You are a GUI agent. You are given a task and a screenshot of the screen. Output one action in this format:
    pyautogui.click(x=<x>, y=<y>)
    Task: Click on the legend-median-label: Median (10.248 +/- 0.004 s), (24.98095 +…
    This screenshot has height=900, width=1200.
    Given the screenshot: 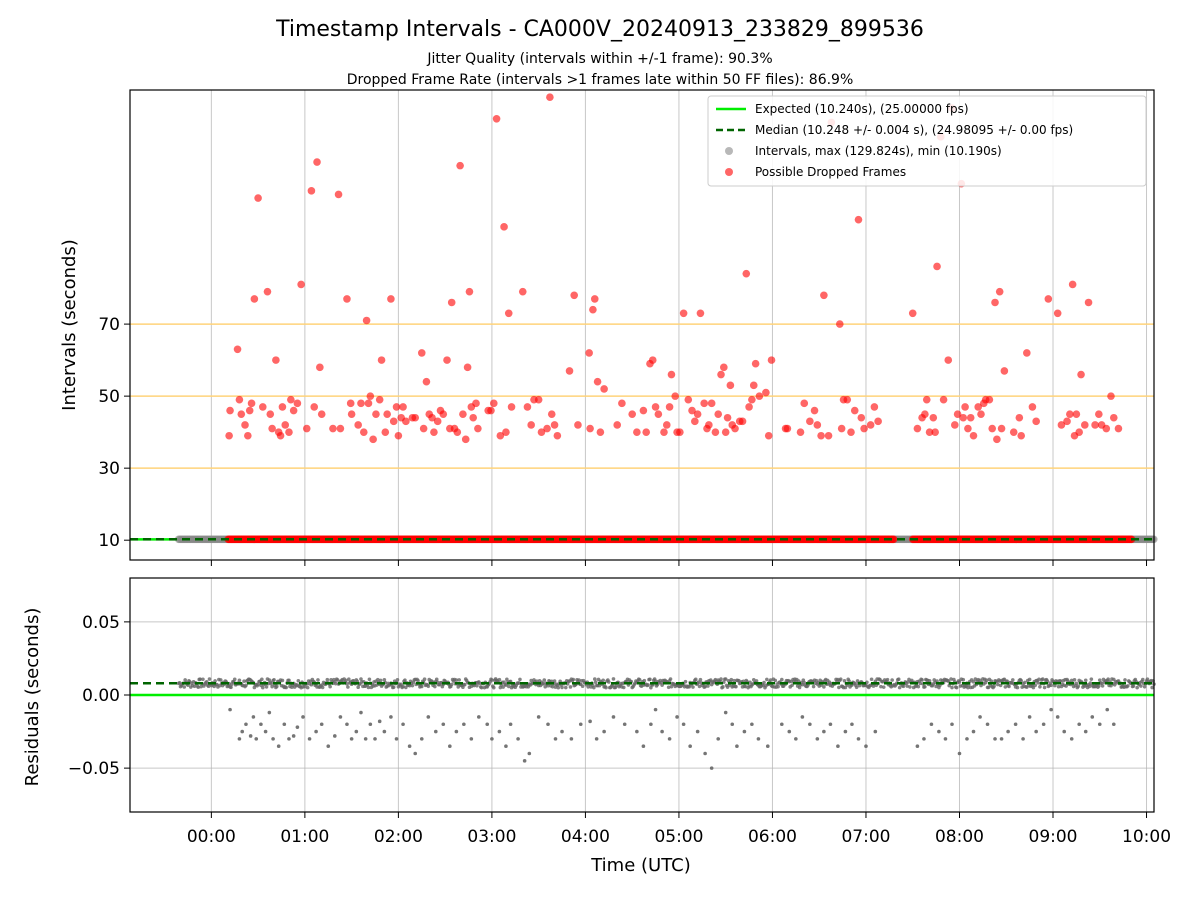 What is the action you would take?
    pyautogui.click(x=914, y=130)
    